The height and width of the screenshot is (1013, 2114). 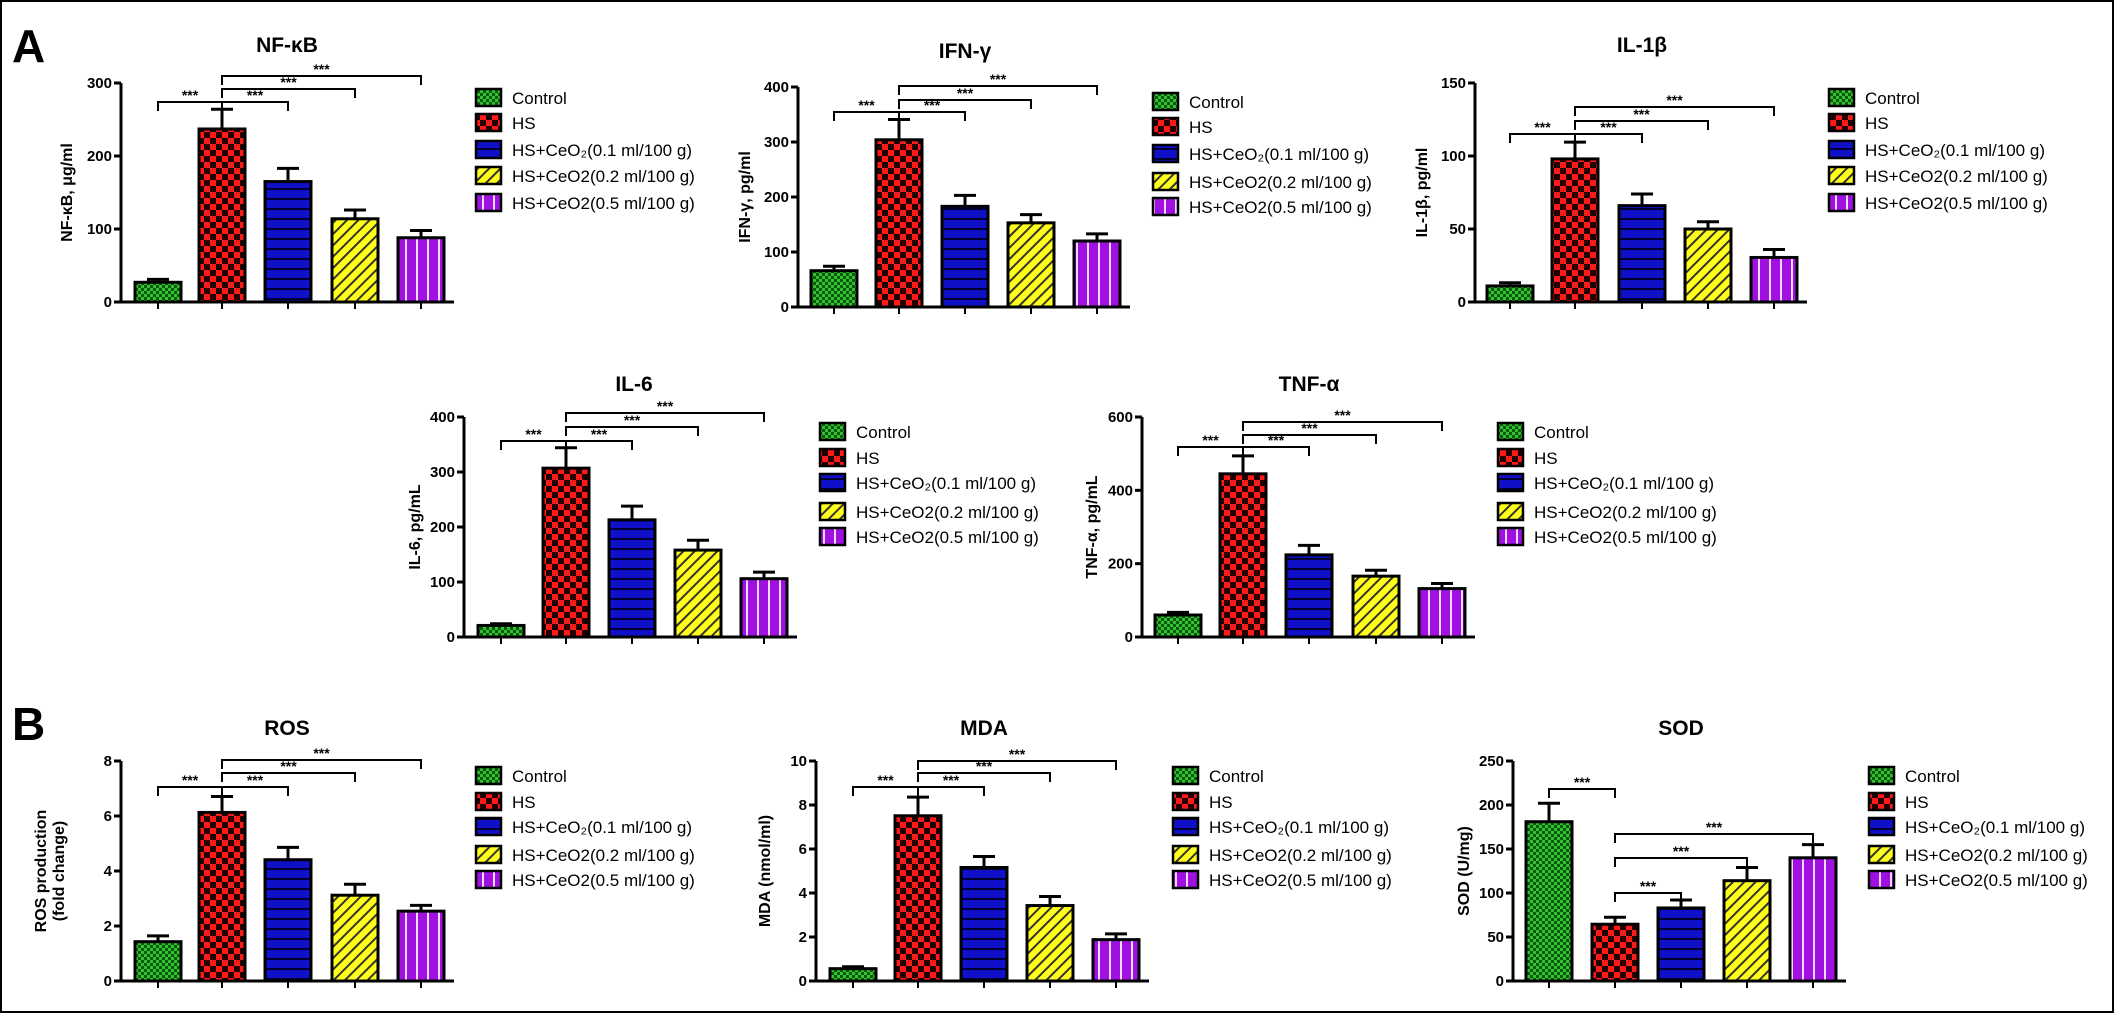 I want to click on y-axis-label: TNF-α, pg/mL, so click(x=1092, y=526).